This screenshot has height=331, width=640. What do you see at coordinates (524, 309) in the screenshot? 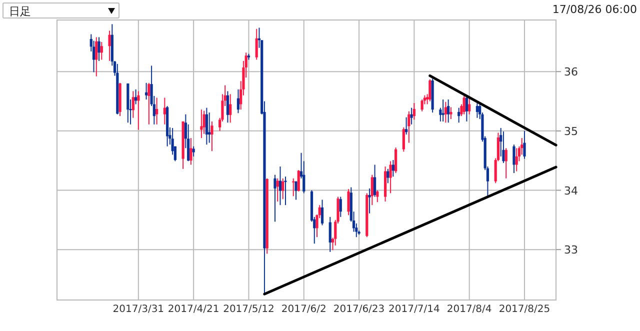
I see `x-tick-label: 2017/8/25` at bounding box center [524, 309].